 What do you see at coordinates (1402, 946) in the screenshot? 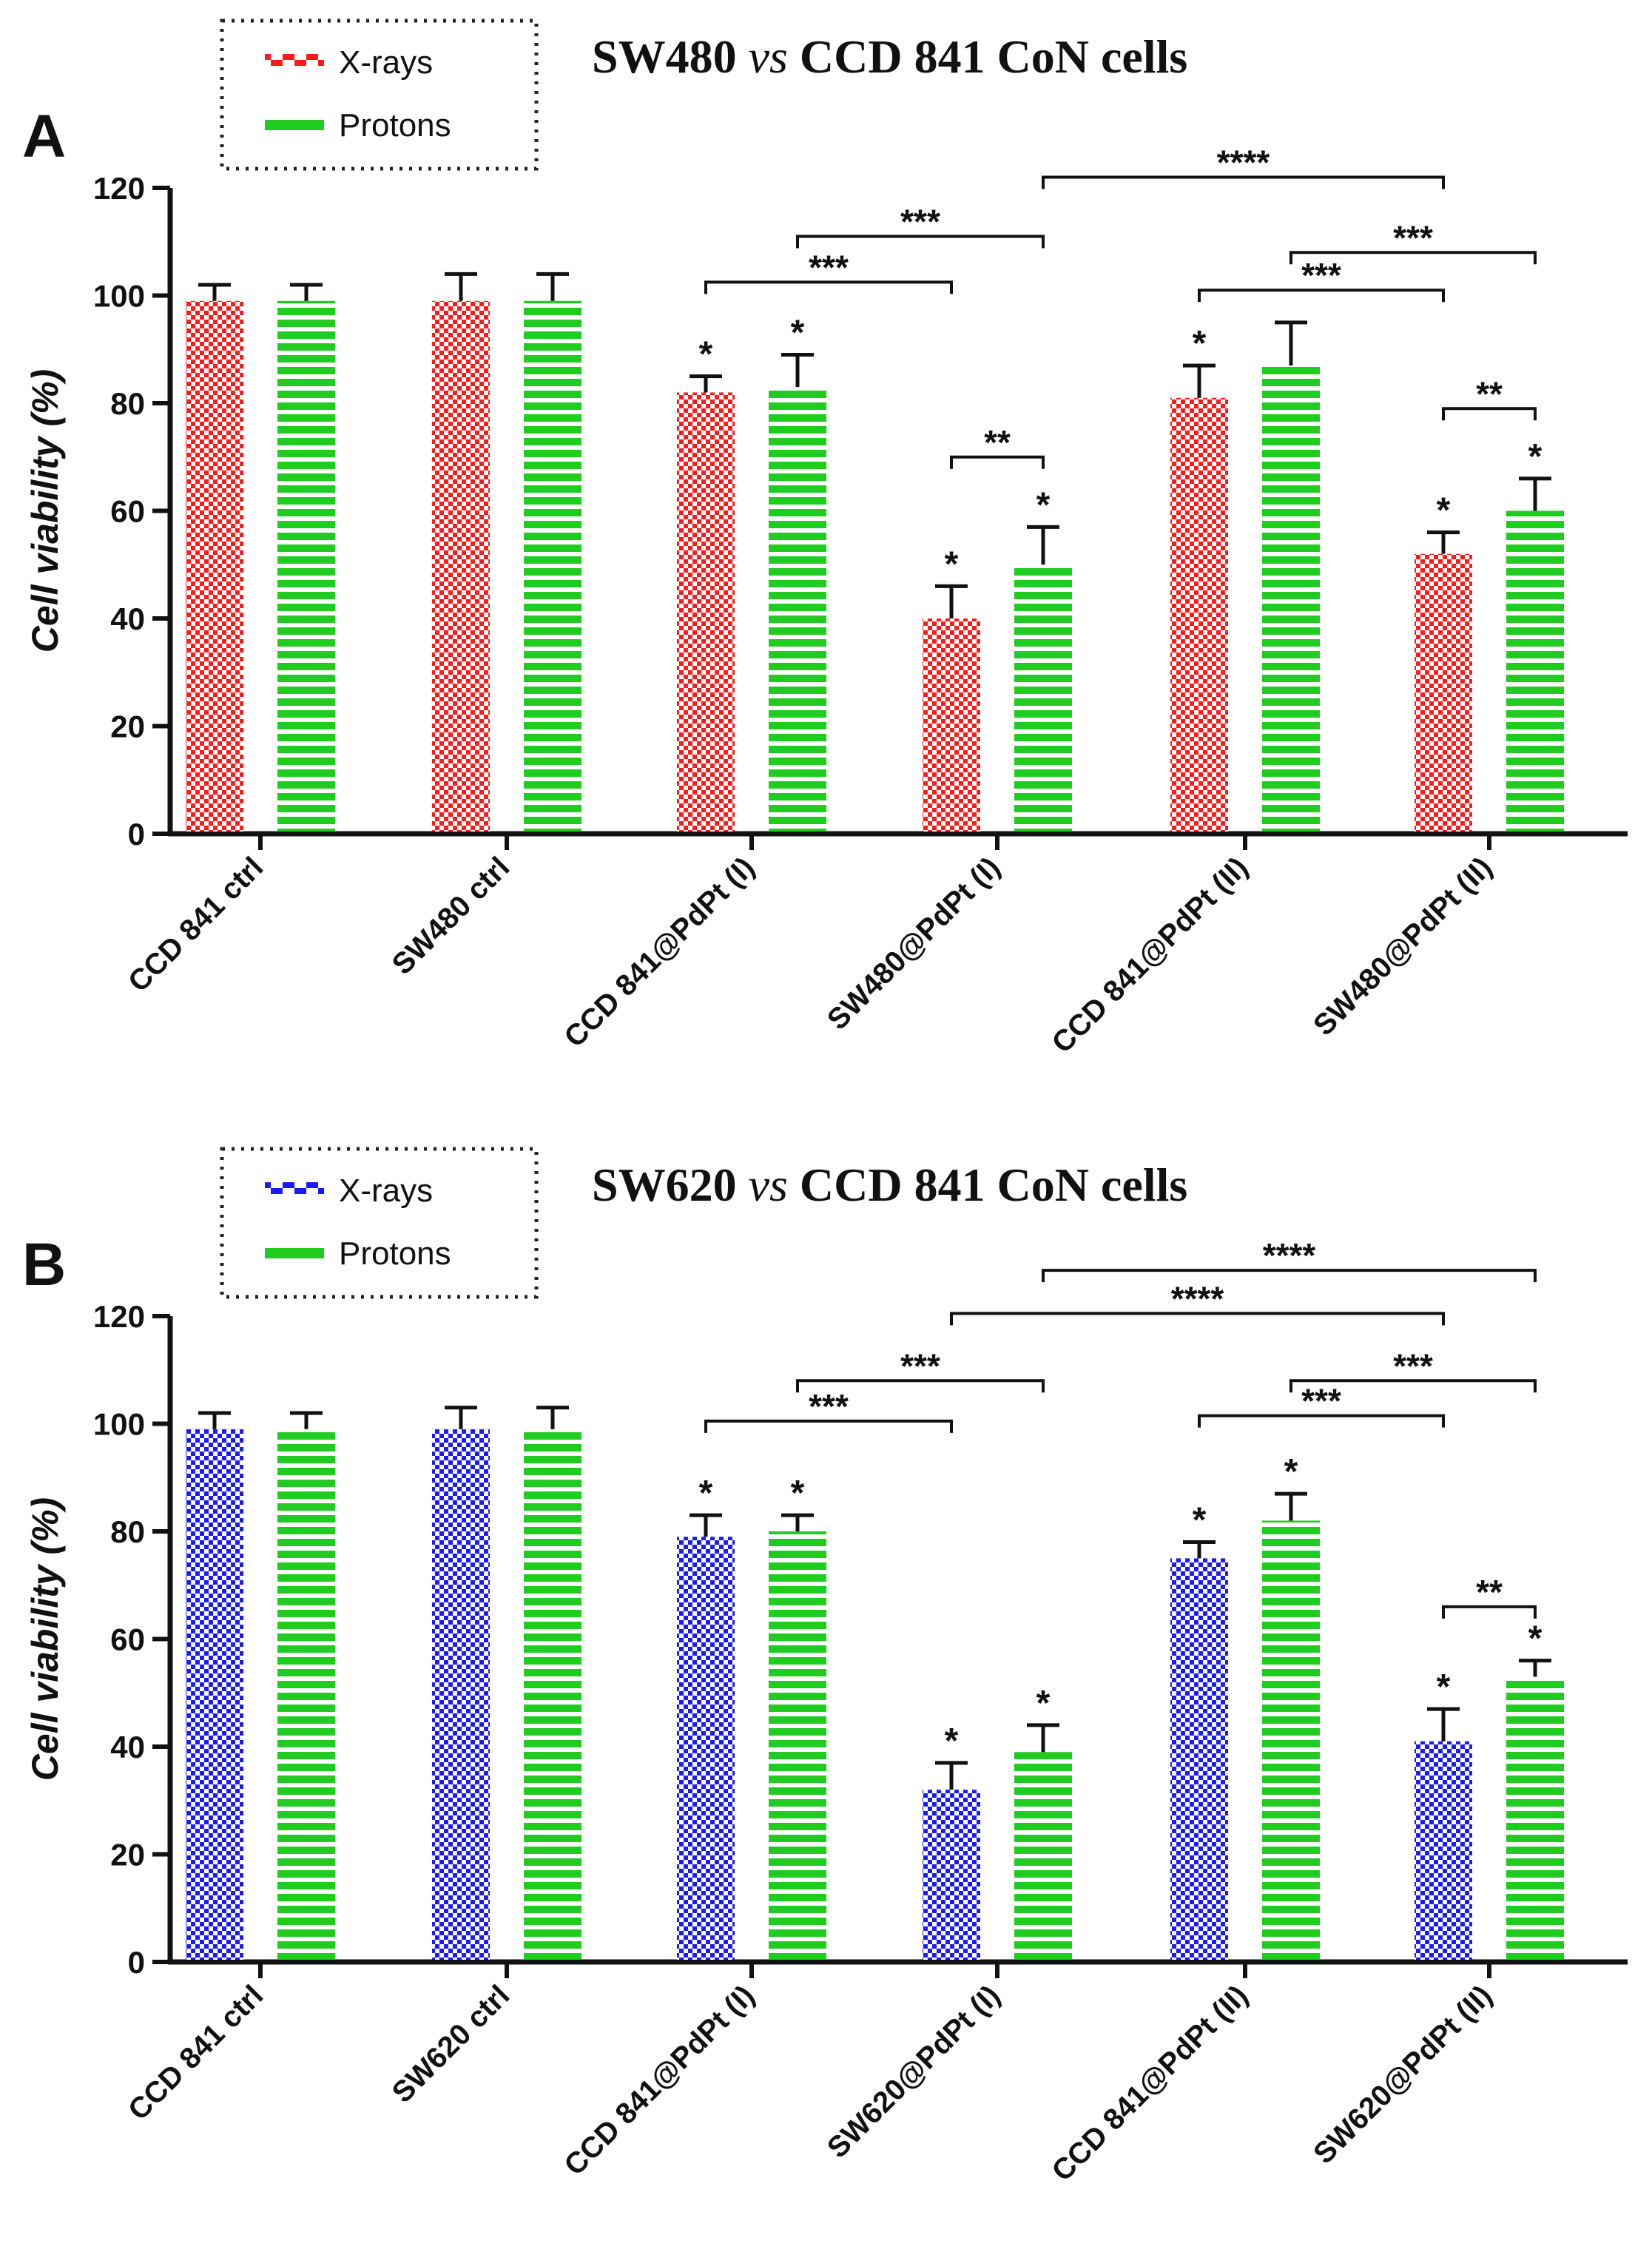
I see `x-tick-label: SW480@PdPt (II)` at bounding box center [1402, 946].